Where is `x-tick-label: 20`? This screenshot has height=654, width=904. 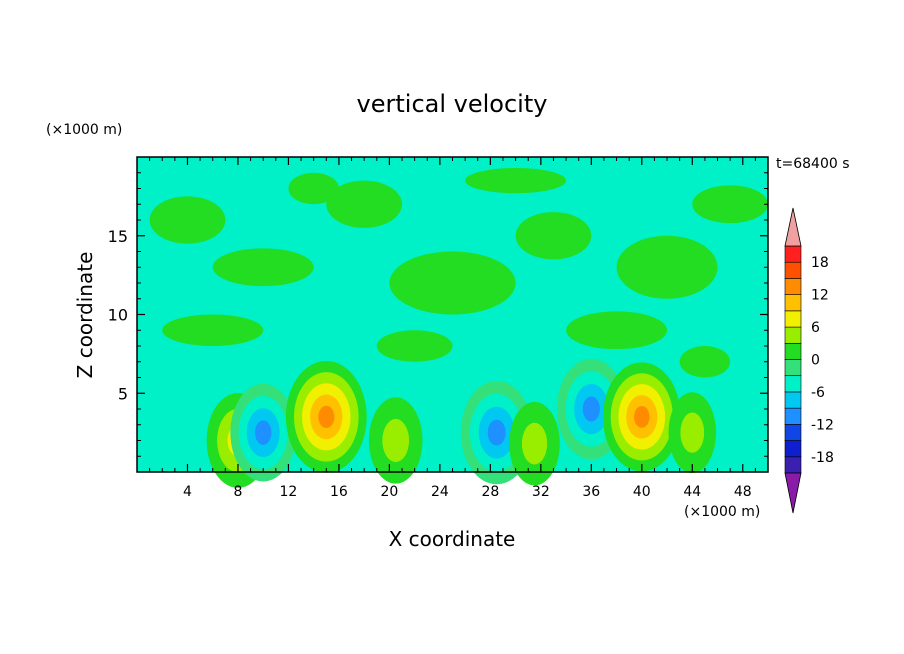
x-tick-label: 20 is located at coordinates (389, 492).